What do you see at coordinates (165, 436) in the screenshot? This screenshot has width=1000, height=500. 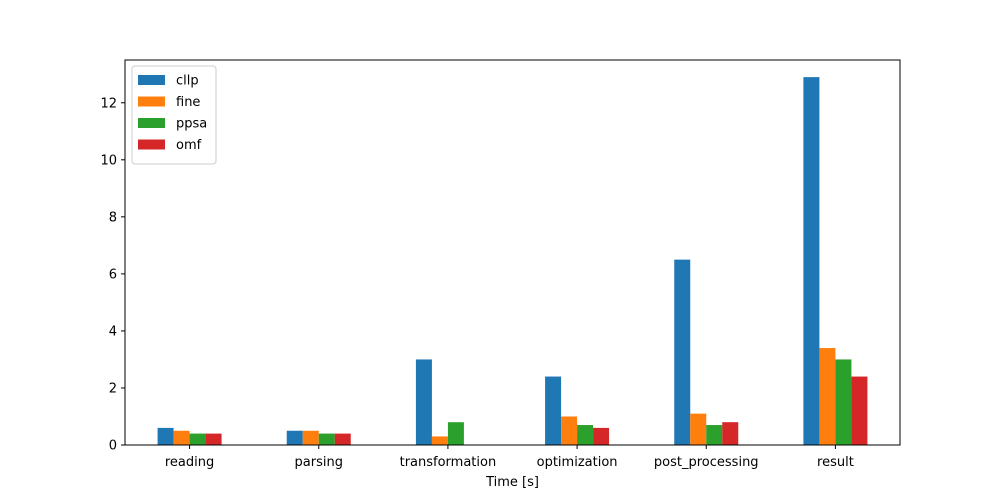 I see `bar-cllp-reading` at bounding box center [165, 436].